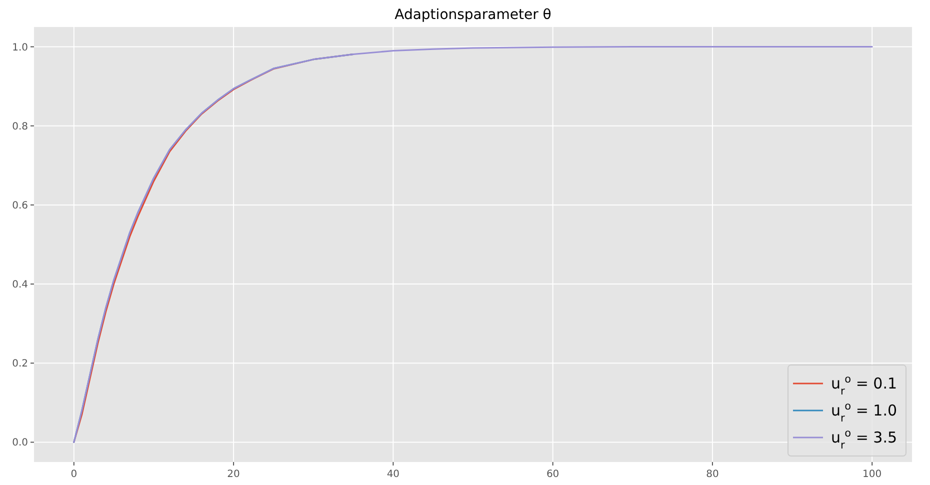 The image size is (930, 485). What do you see at coordinates (20, 364) in the screenshot?
I see `y-tick-label: 0.2` at bounding box center [20, 364].